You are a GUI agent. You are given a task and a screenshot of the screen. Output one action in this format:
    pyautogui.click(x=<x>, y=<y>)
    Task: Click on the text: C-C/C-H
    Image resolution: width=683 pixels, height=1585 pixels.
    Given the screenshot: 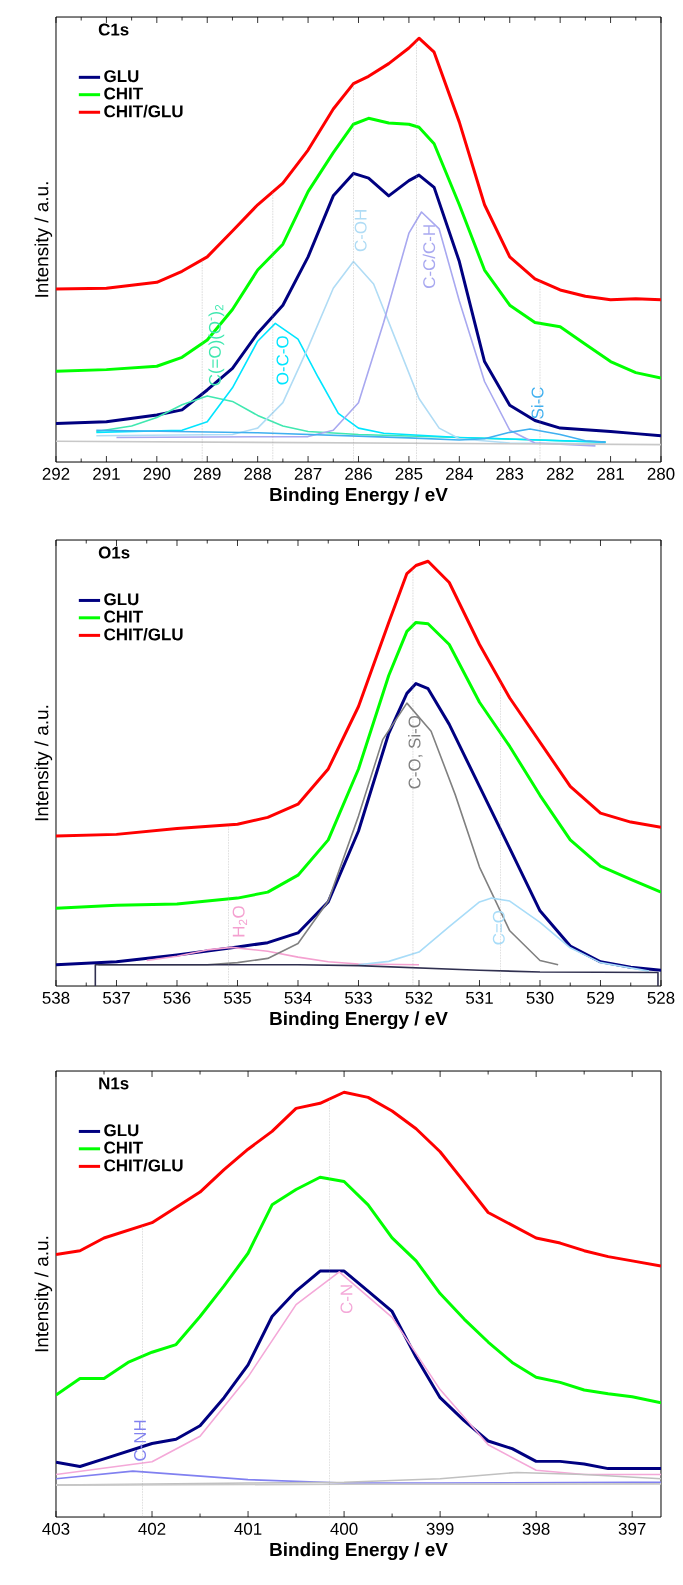 What is the action you would take?
    pyautogui.click(x=429, y=256)
    